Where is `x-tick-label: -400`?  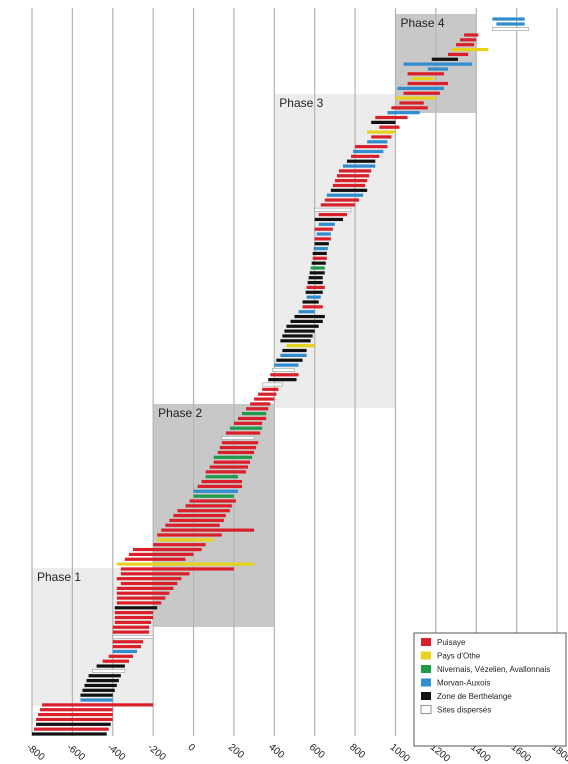
x-tick-label: -400 is located at coordinates (116, 753).